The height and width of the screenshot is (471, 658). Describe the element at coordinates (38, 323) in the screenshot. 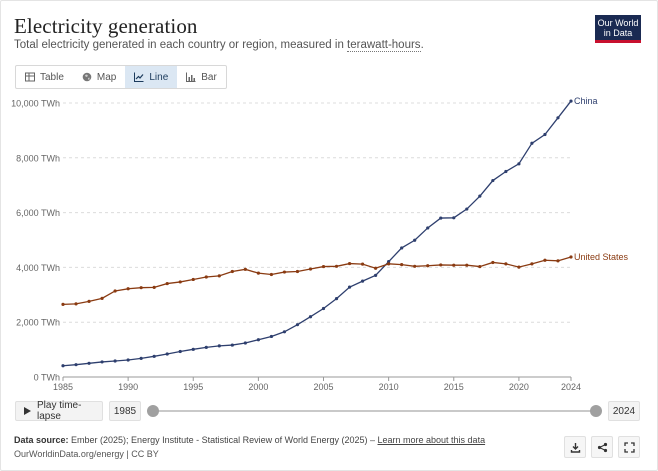

I see `y-tick-label: 2,000 TWh` at that location.